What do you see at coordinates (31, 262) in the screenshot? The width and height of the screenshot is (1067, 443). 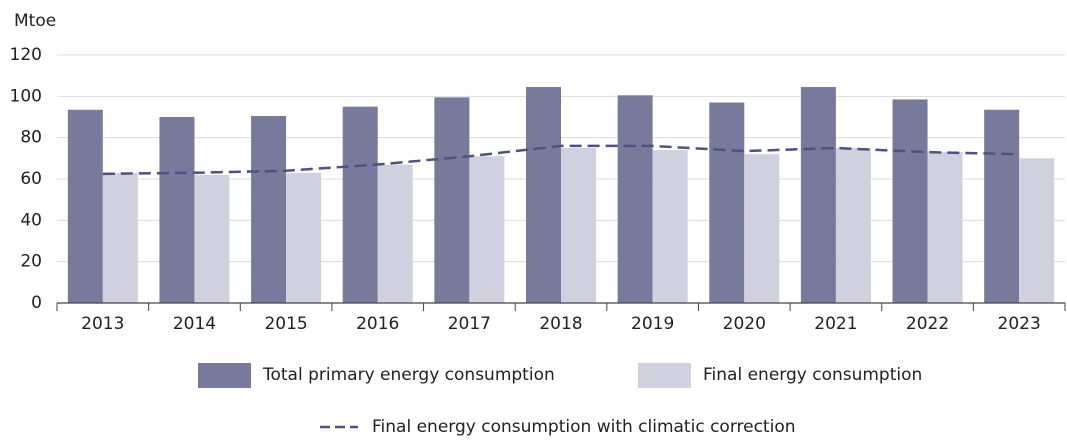 I see `y-tick-label: 20` at bounding box center [31, 262].